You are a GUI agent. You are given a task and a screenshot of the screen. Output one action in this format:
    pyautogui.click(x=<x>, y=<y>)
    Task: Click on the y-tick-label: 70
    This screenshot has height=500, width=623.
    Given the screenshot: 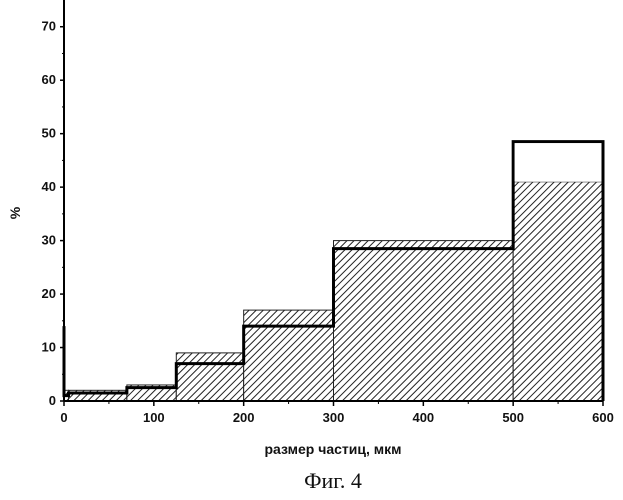 What is the action you would take?
    pyautogui.click(x=49, y=26)
    